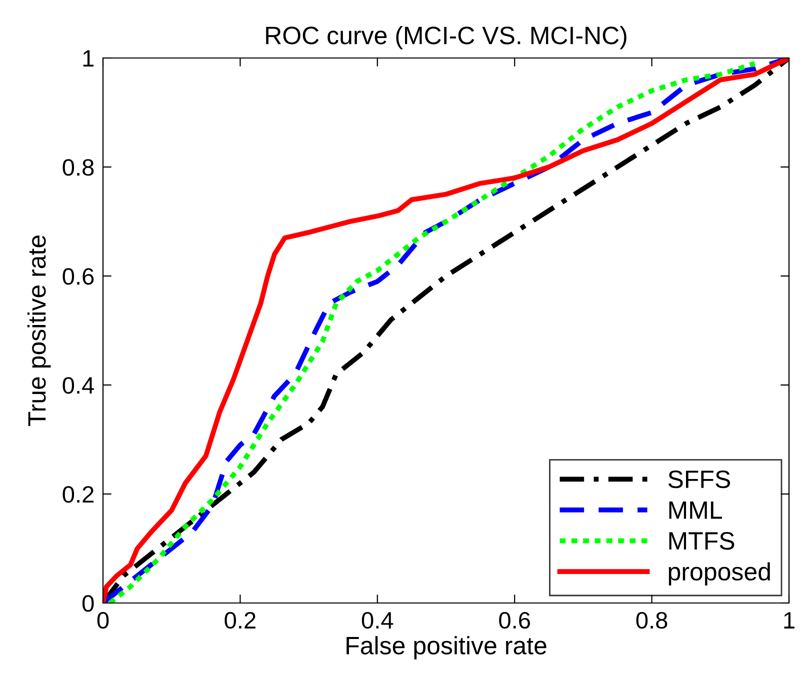  What do you see at coordinates (446, 648) in the screenshot?
I see `x-axis-title: False positive rate` at bounding box center [446, 648].